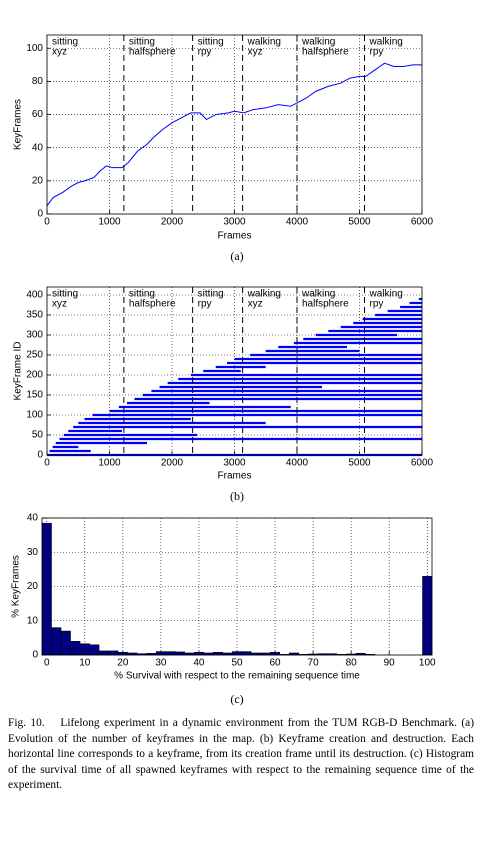 This screenshot has height=844, width=484. Describe the element at coordinates (16, 586) in the screenshot. I see `y-axis-label: % KeyFrames` at that location.